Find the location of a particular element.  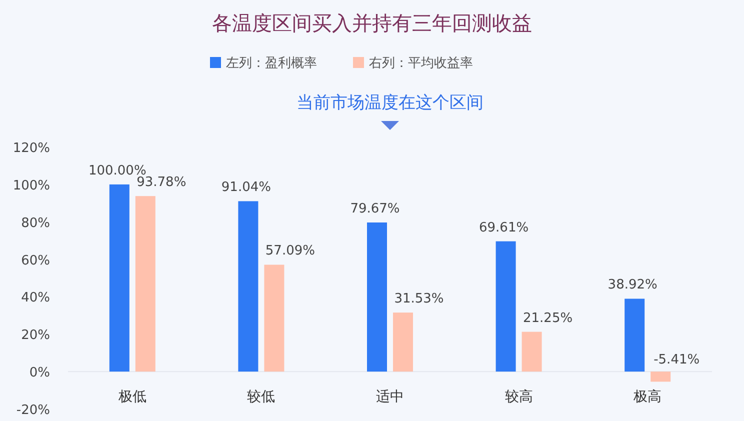

x-tick-label: 极低 is located at coordinates (131, 397).